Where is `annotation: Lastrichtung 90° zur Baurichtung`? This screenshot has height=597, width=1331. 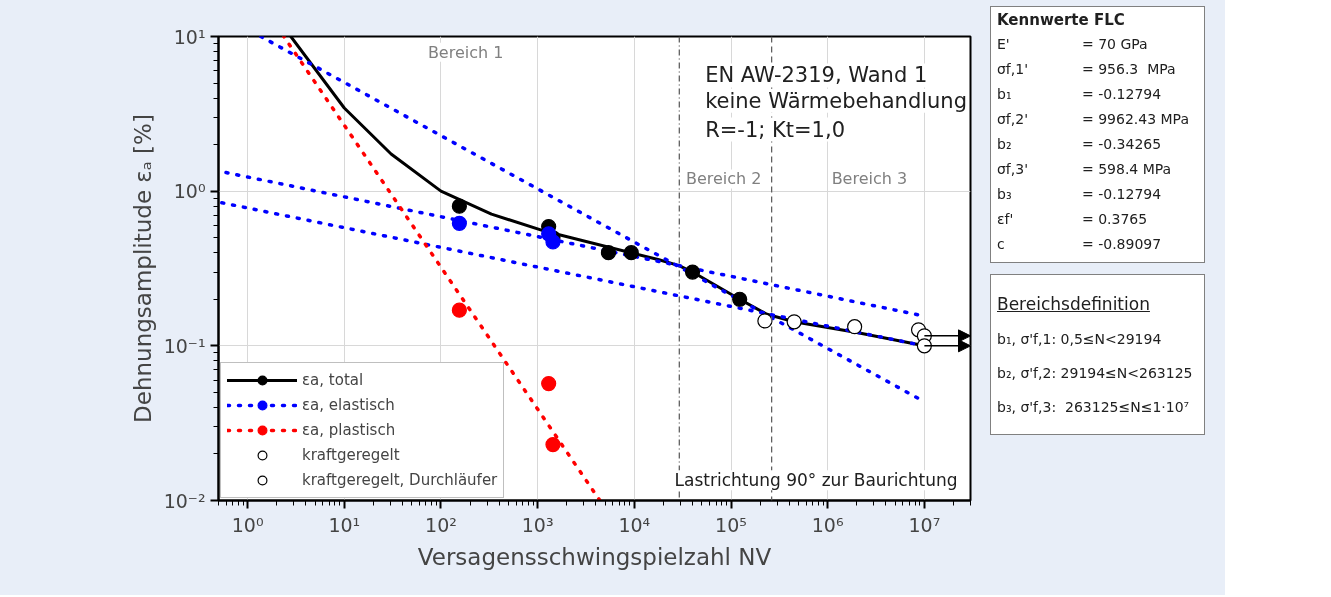
annotation: Lastrichtung 90° zur Baurichtung is located at coordinates (816, 480).